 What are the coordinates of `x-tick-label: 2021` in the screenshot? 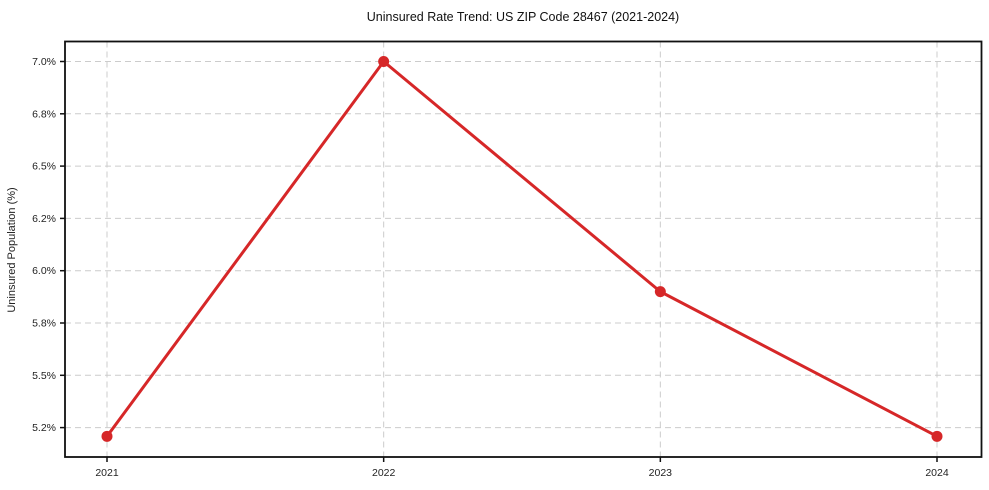 It's located at (107, 473).